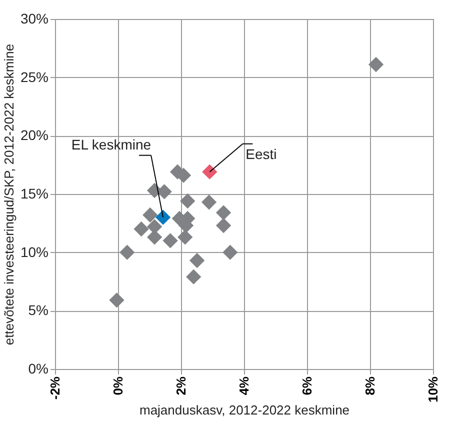 The image size is (462, 431). What do you see at coordinates (8, 195) in the screenshot?
I see `y-axis-title: ettevõtete investeeringud/SKP, 2012-2022 keskmine` at bounding box center [8, 195].